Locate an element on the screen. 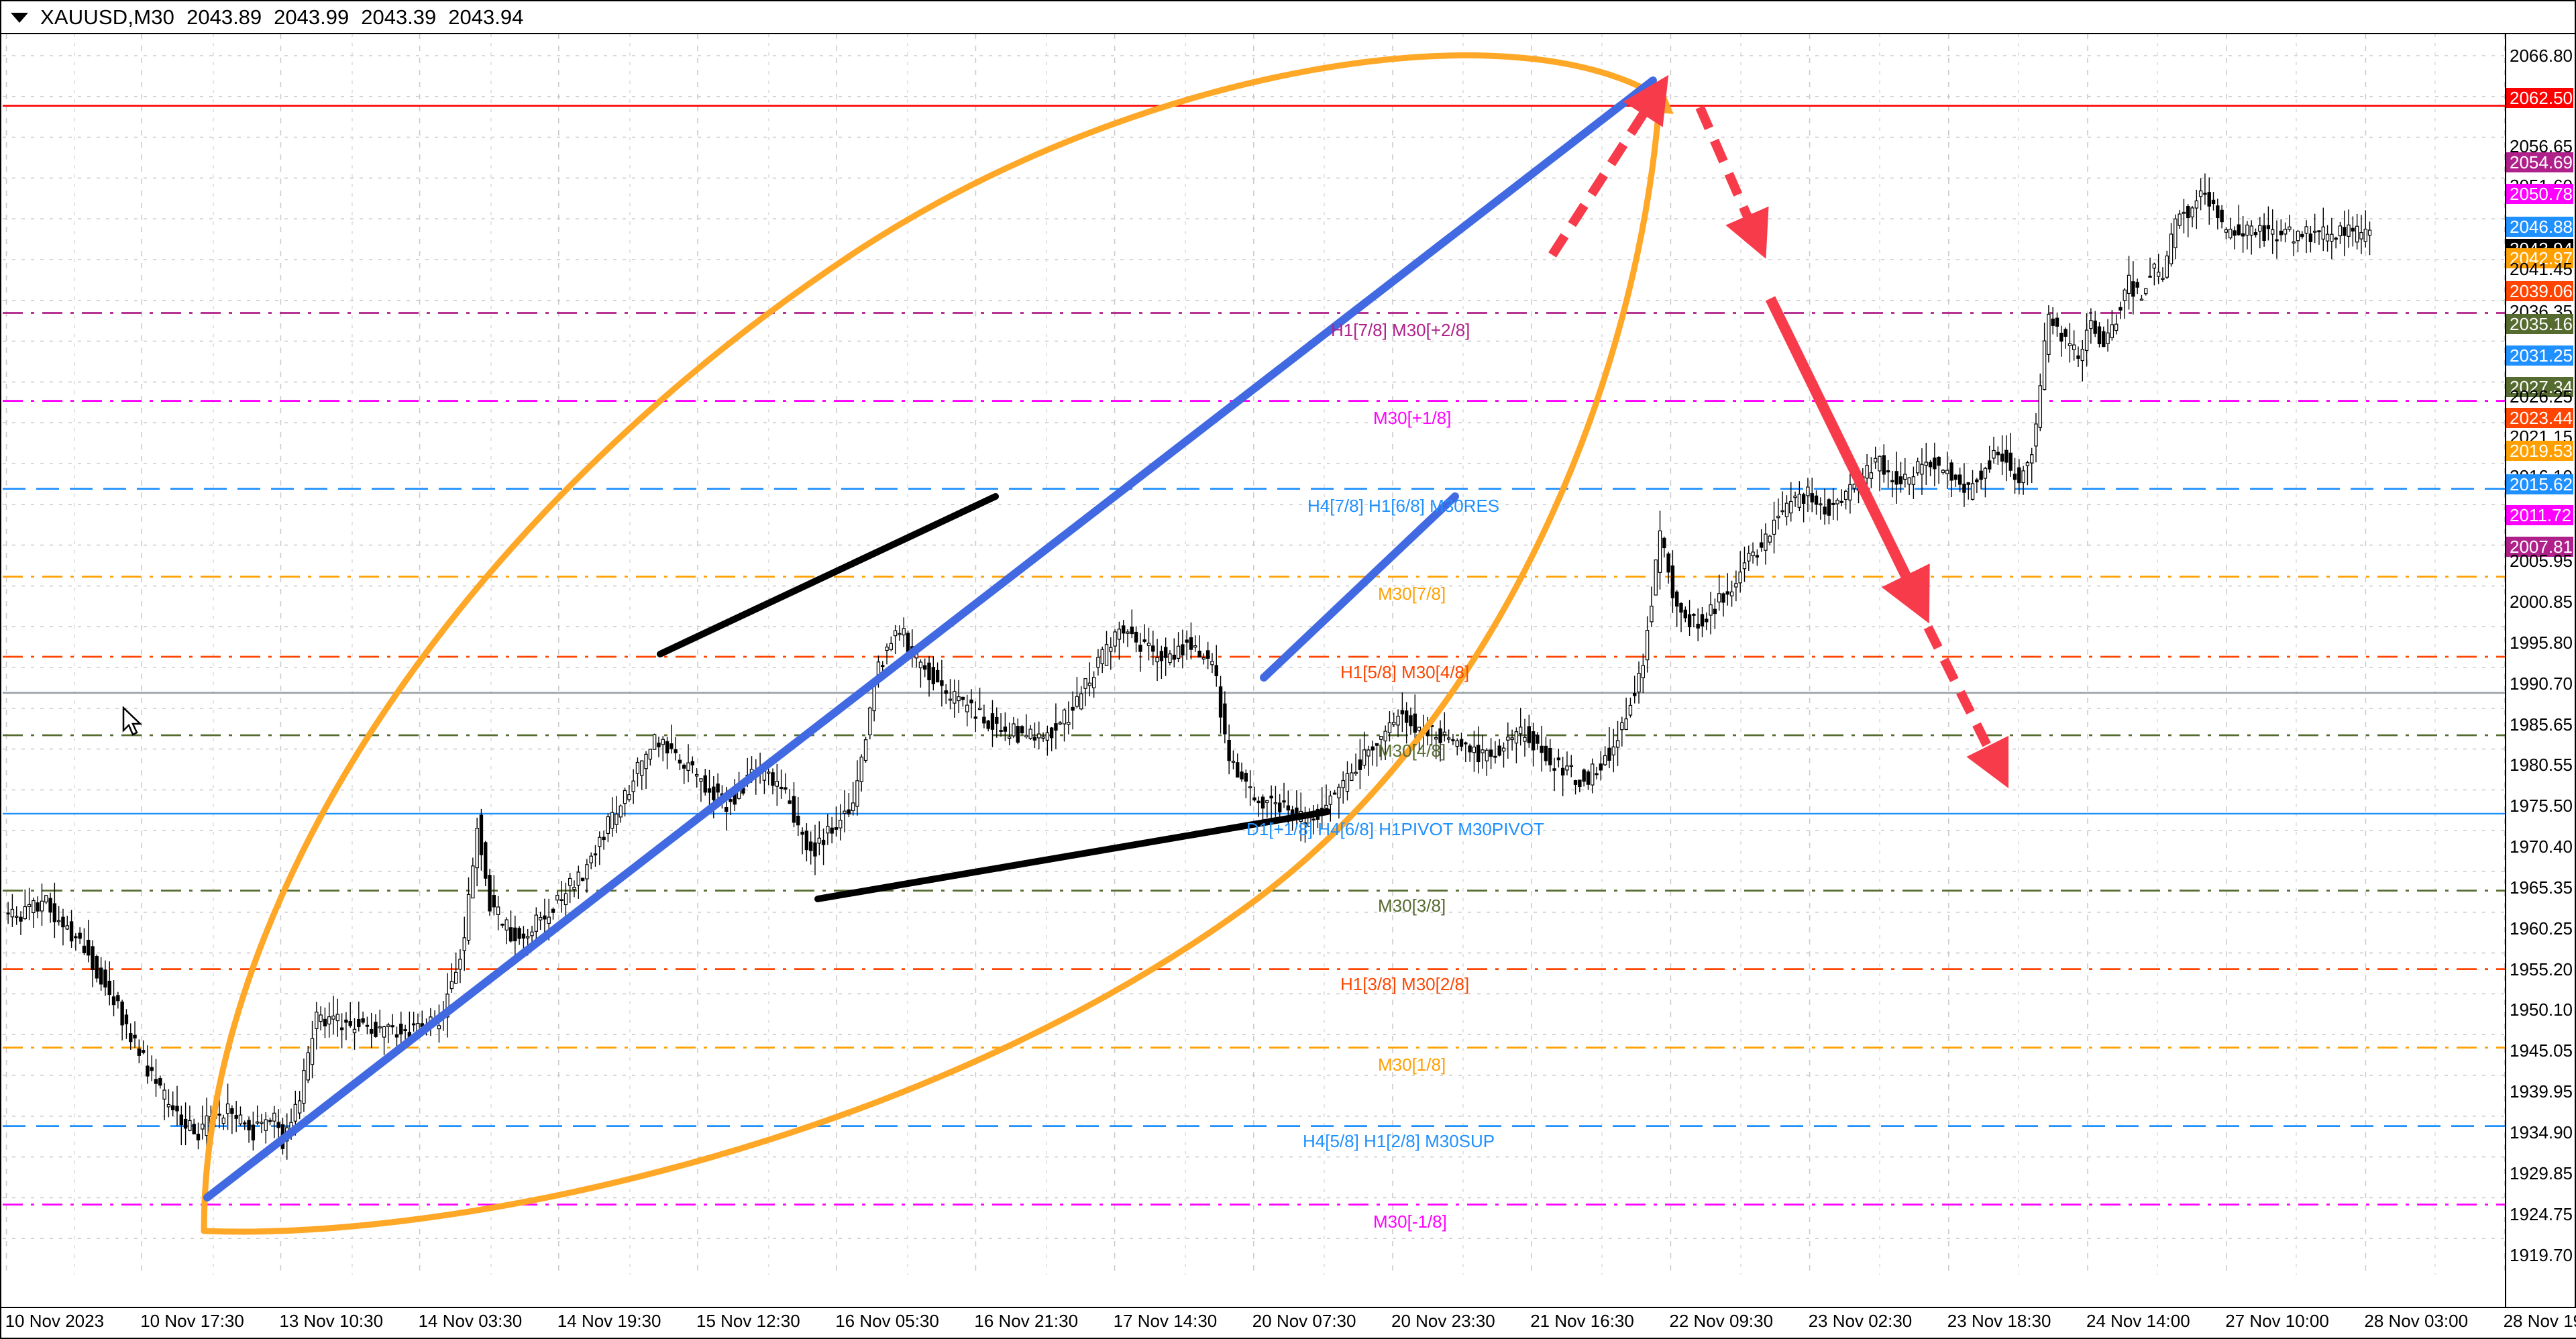 The width and height of the screenshot is (2576, 1339). murrey-level-label: M30[7/8] is located at coordinates (1412, 593).